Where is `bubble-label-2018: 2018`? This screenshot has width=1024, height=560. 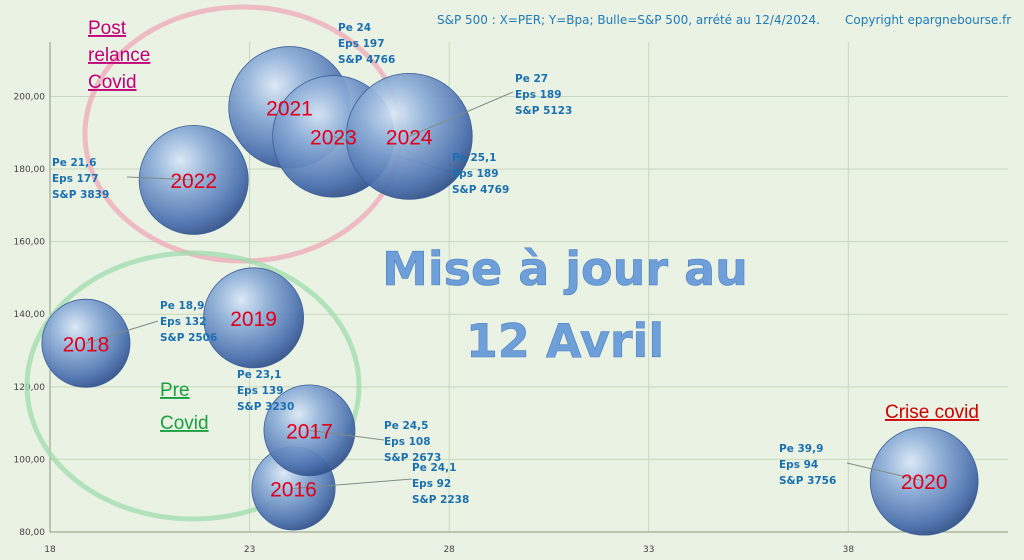
bubble-label-2018: 2018 is located at coordinates (86, 344).